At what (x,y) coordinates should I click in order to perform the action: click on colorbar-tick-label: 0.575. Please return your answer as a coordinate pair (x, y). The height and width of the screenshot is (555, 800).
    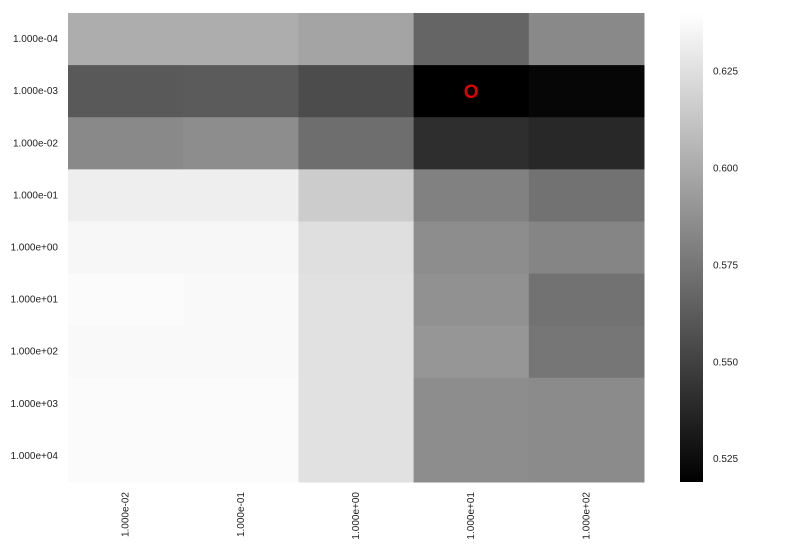
    Looking at the image, I should click on (725, 265).